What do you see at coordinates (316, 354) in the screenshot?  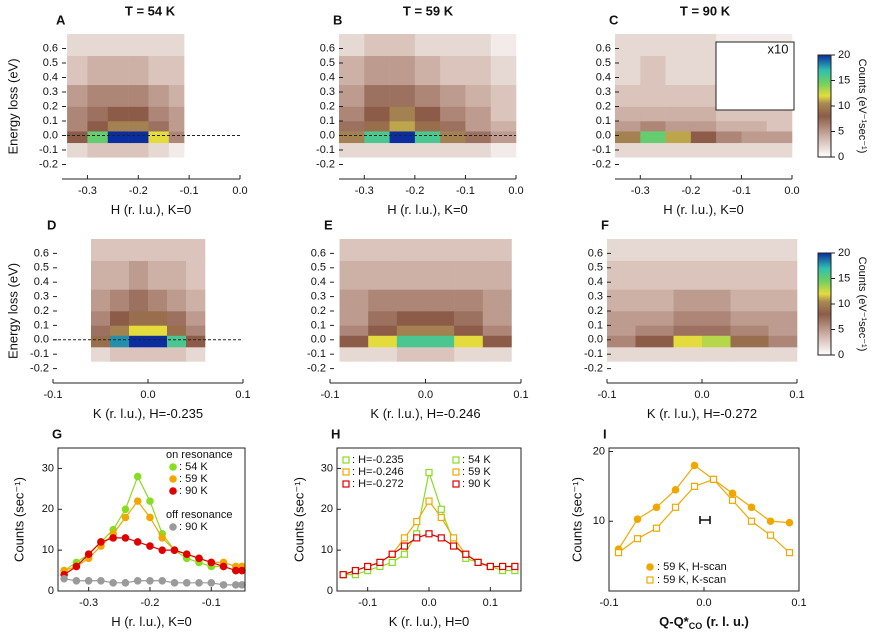 I see `y-tick-label: -0.1` at bounding box center [316, 354].